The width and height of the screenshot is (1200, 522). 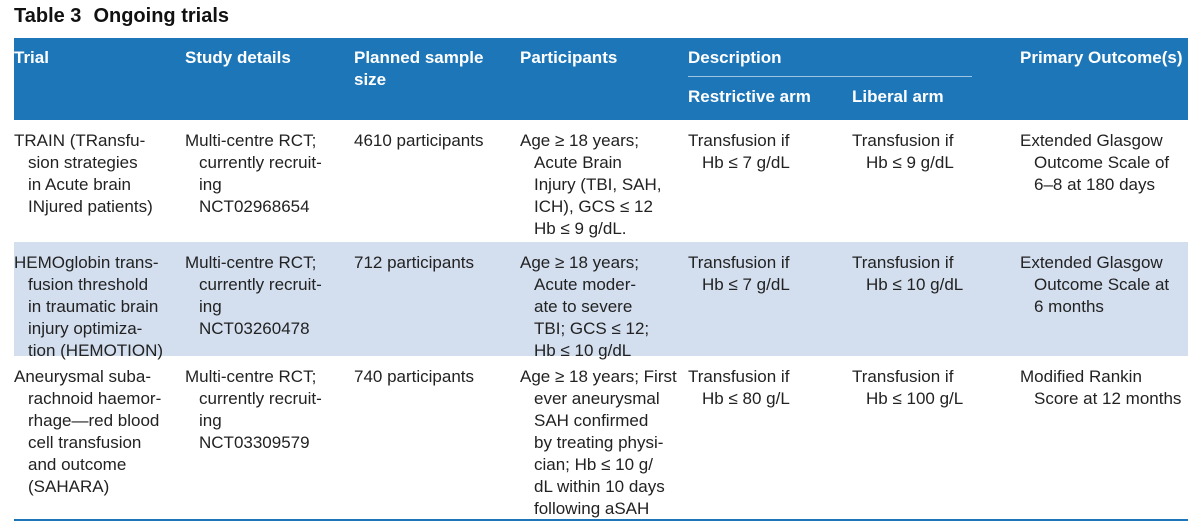 I want to click on table-bottom-rule, so click(x=601, y=520).